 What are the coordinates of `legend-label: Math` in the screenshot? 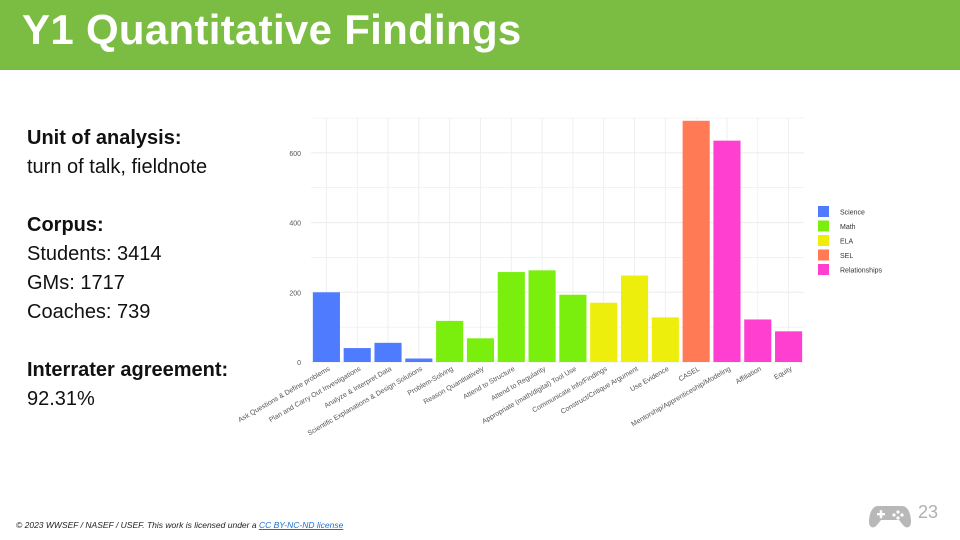 It's located at (848, 227).